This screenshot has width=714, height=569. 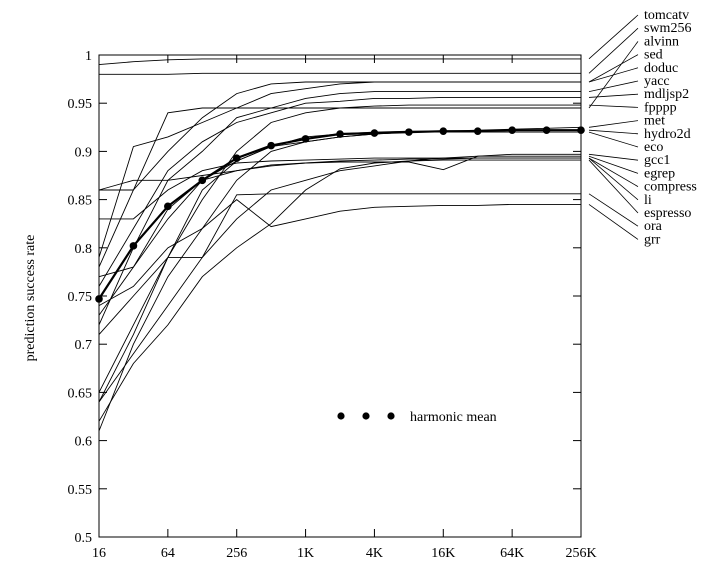 I want to click on x-tick-label: 256, so click(x=236, y=553).